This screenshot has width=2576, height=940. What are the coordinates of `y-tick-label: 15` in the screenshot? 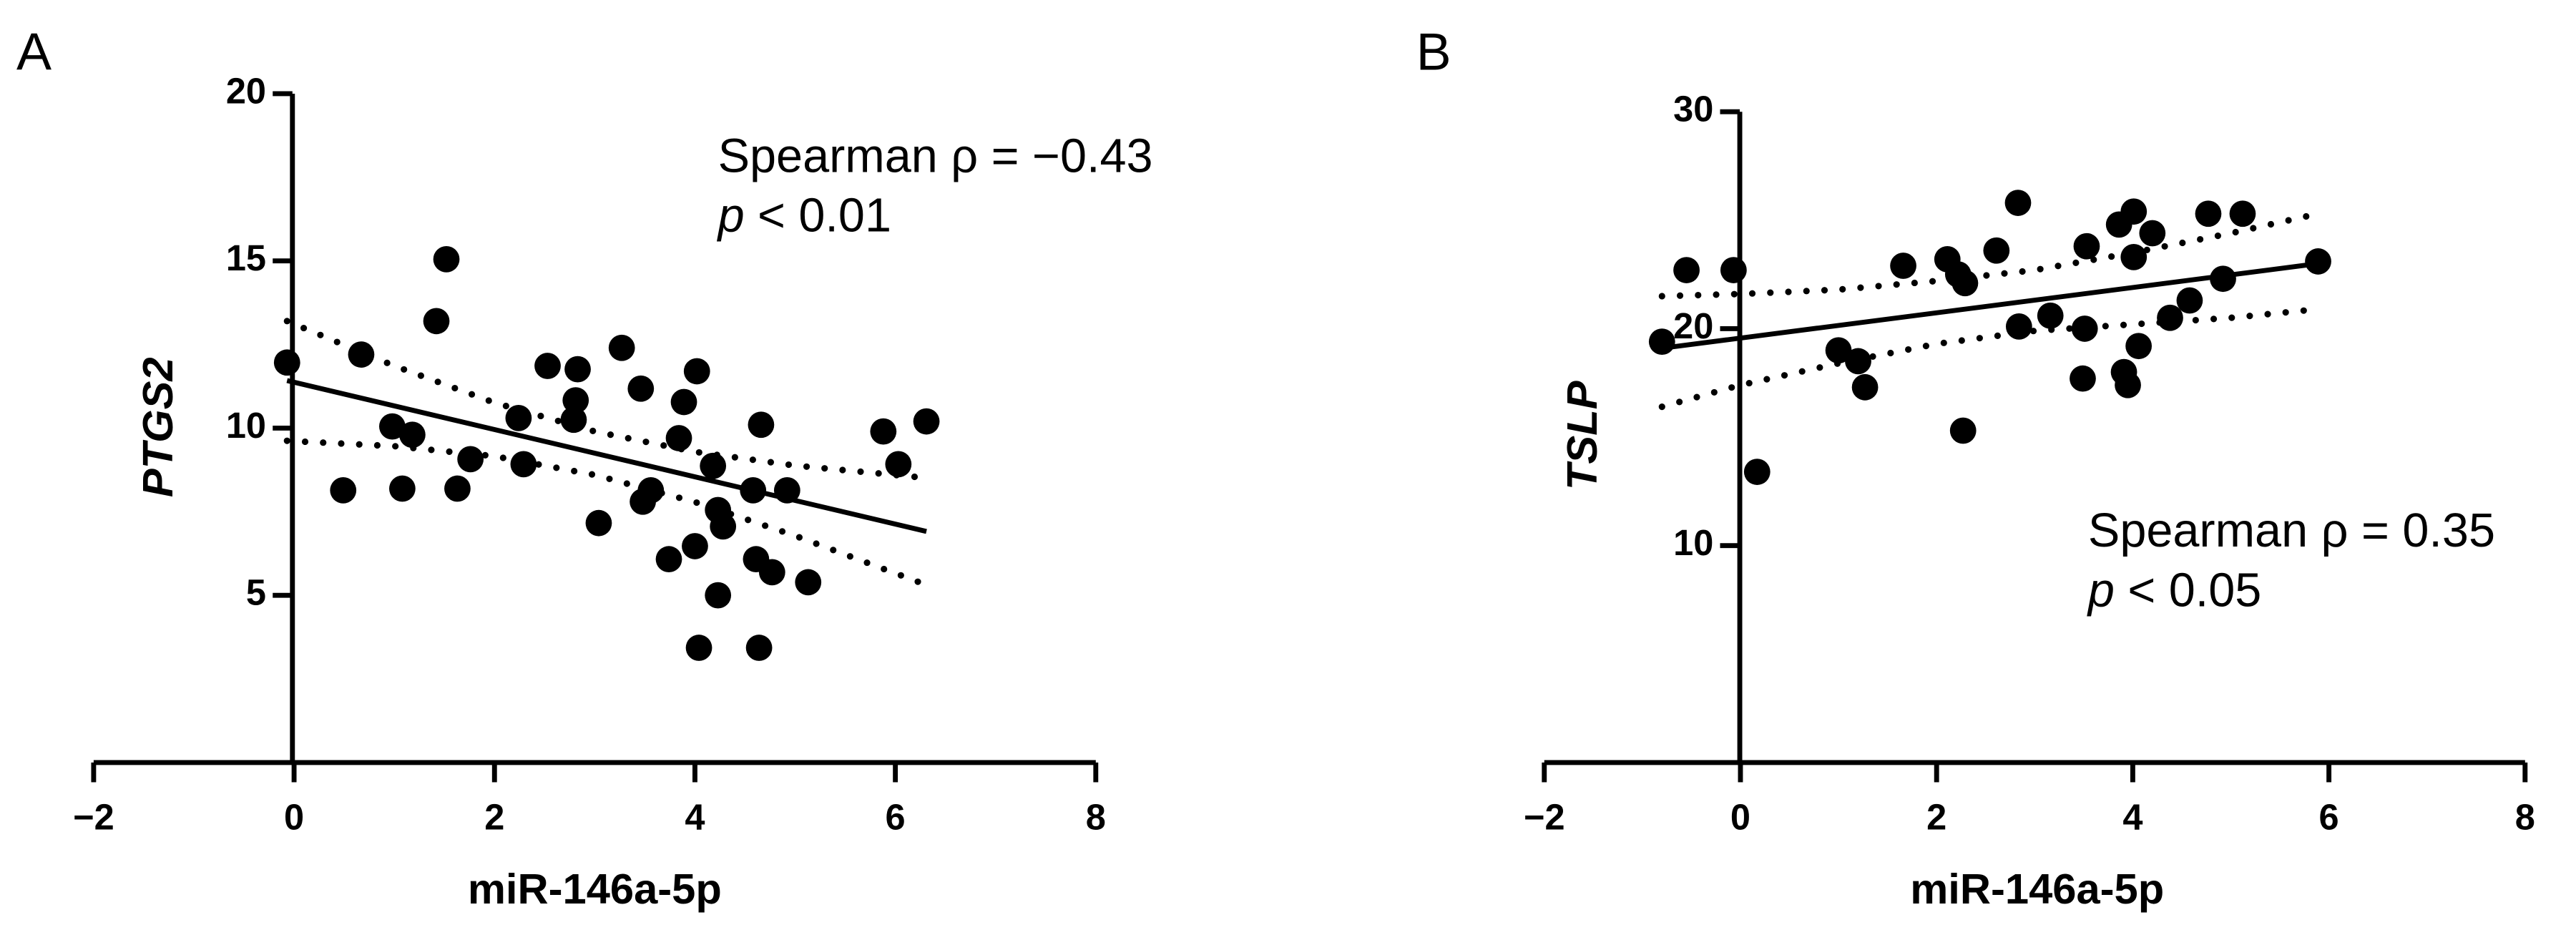 It's located at (246, 258).